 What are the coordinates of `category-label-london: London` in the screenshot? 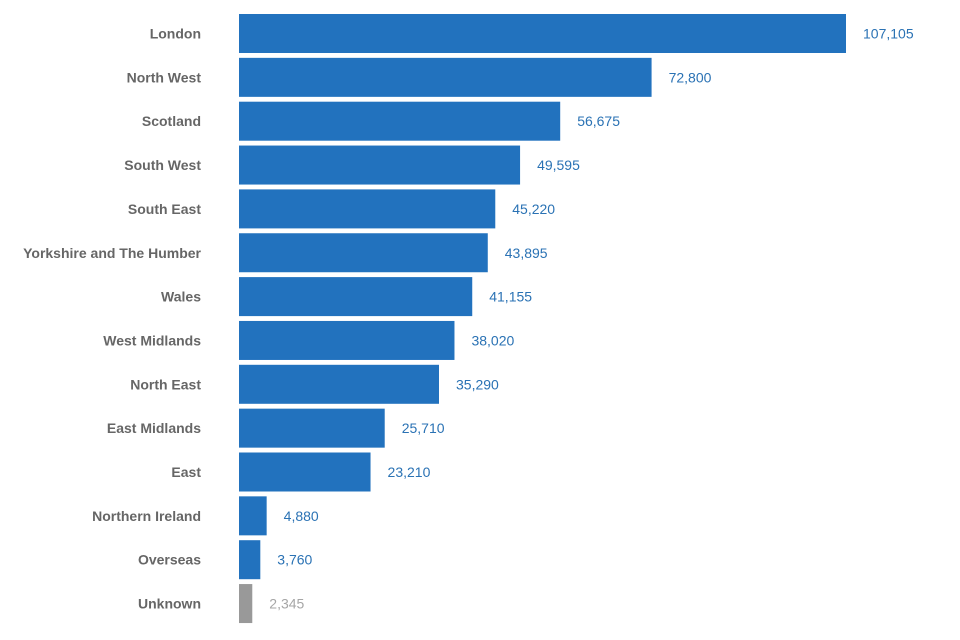 It's located at (175, 34).